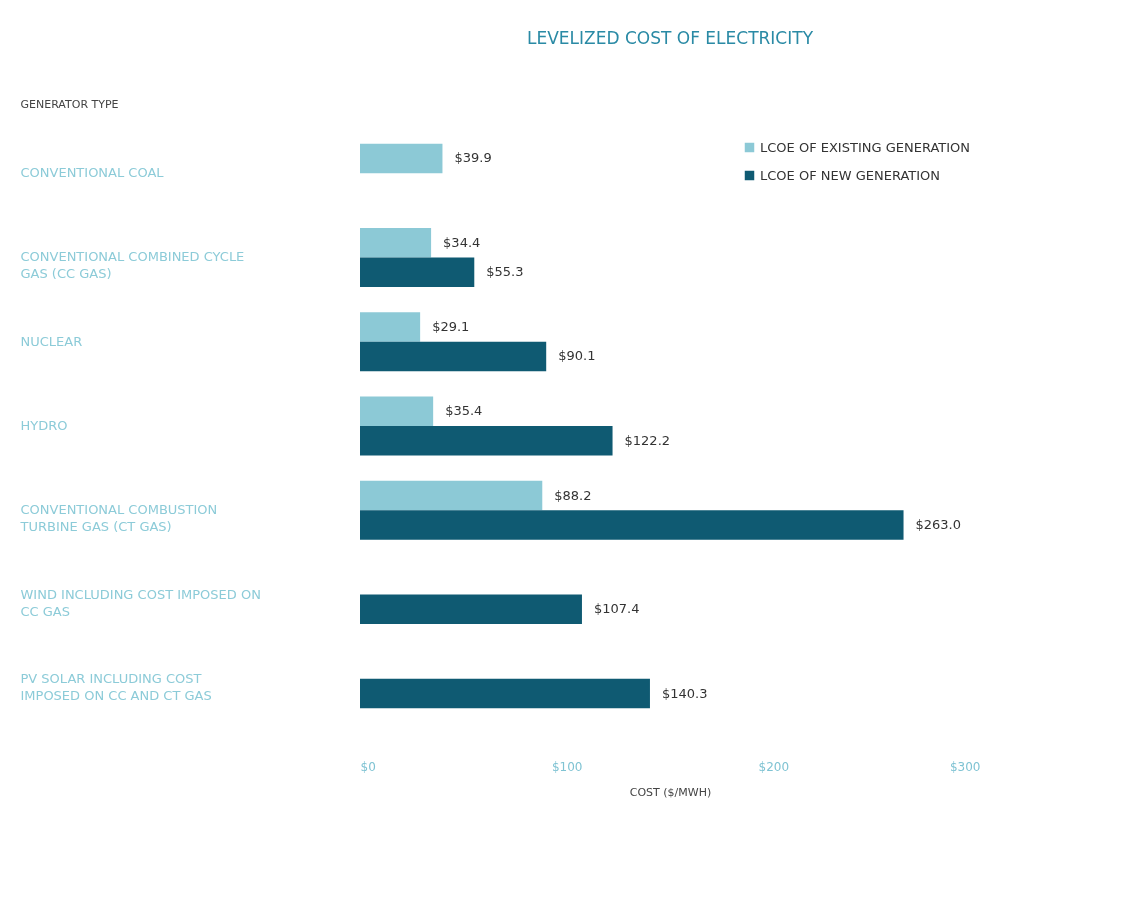 The image size is (1143, 916). Describe the element at coordinates (965, 766) in the screenshot. I see `x-tick-label: $300` at that location.